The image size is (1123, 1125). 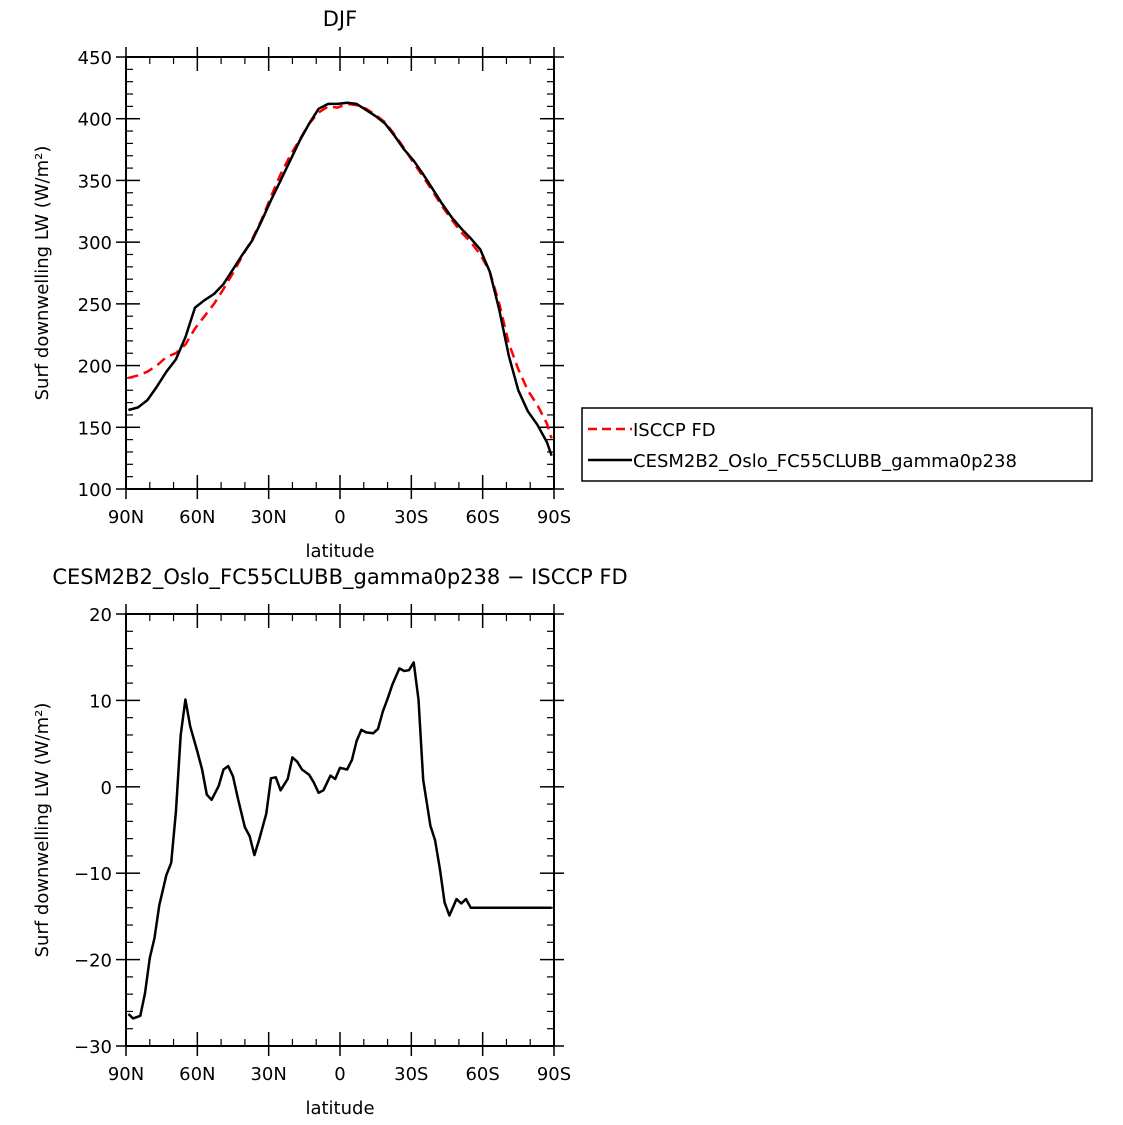 I want to click on bottom-x-axis-label: latitude, so click(x=339, y=1108).